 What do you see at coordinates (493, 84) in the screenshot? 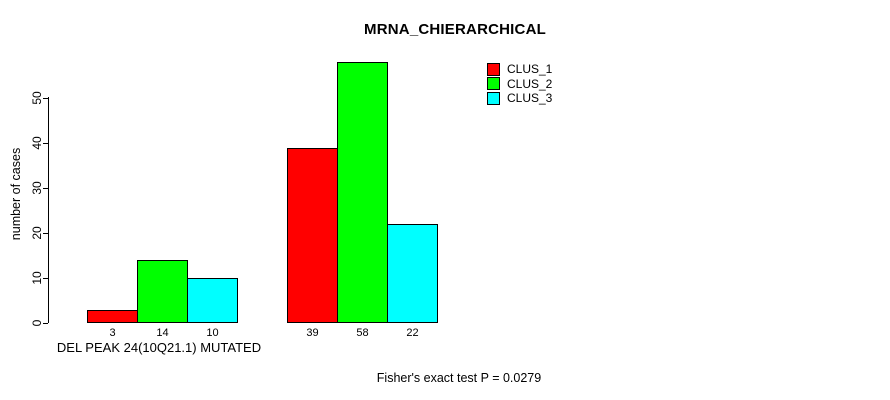
I see `legend-swatch-clus2` at bounding box center [493, 84].